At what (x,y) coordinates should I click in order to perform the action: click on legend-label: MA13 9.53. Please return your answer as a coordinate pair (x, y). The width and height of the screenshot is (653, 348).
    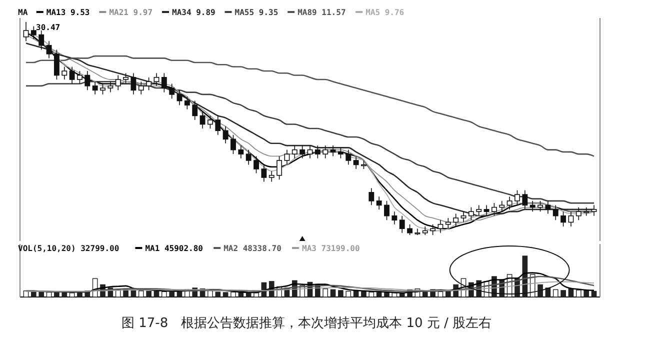
    Looking at the image, I should click on (68, 12).